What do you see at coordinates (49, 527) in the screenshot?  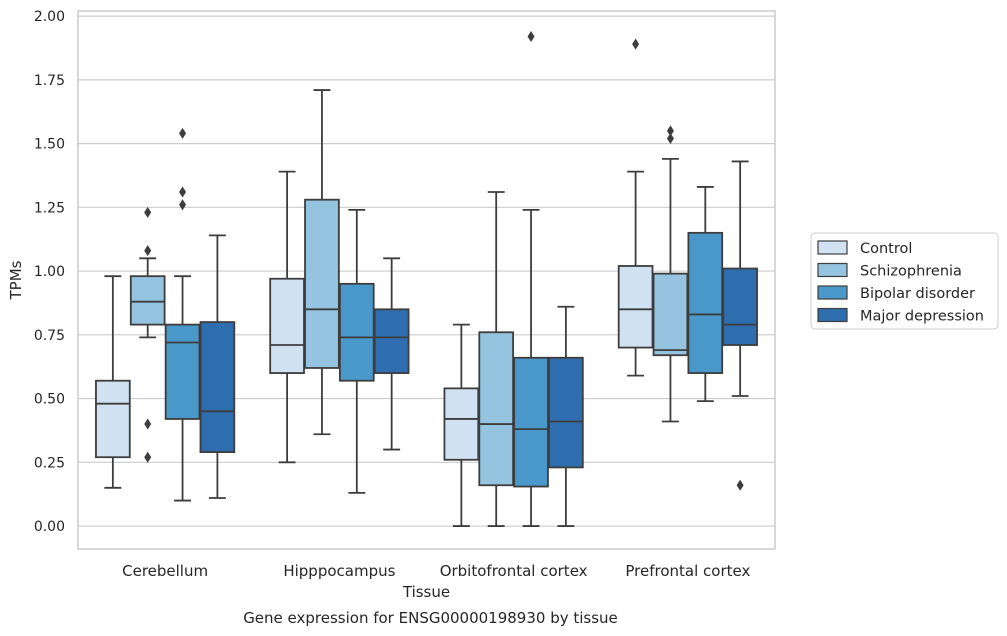 I see `y-tick-label: 0.00` at bounding box center [49, 527].